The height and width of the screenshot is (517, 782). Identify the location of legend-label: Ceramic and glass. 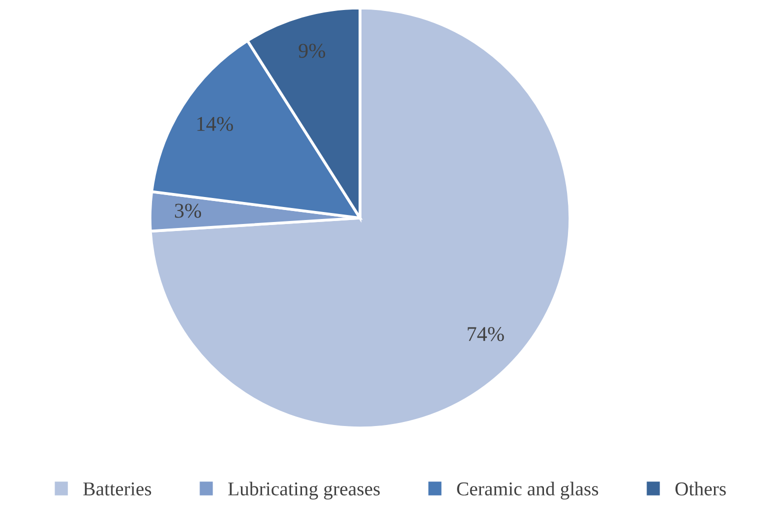
(527, 491).